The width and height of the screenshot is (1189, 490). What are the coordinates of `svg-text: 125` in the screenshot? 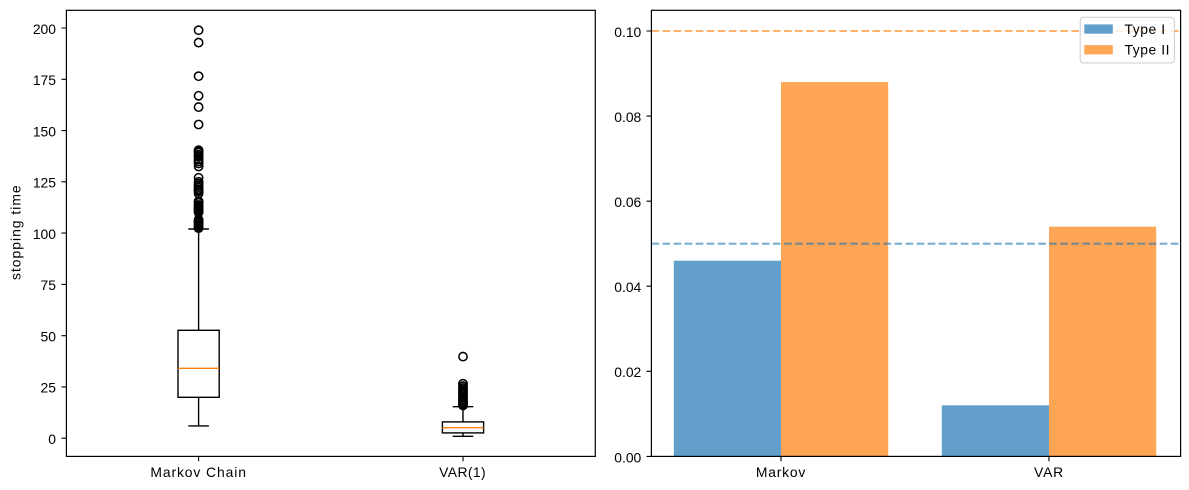 It's located at (44, 183).